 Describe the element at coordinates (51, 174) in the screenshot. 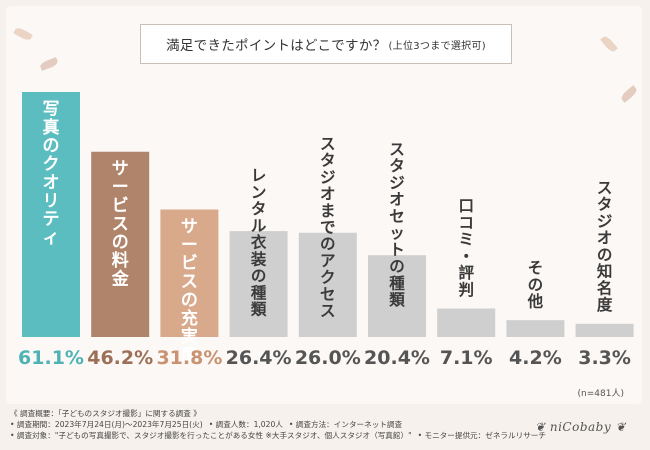

I see `category-label-0: 写真のクオリティ` at that location.